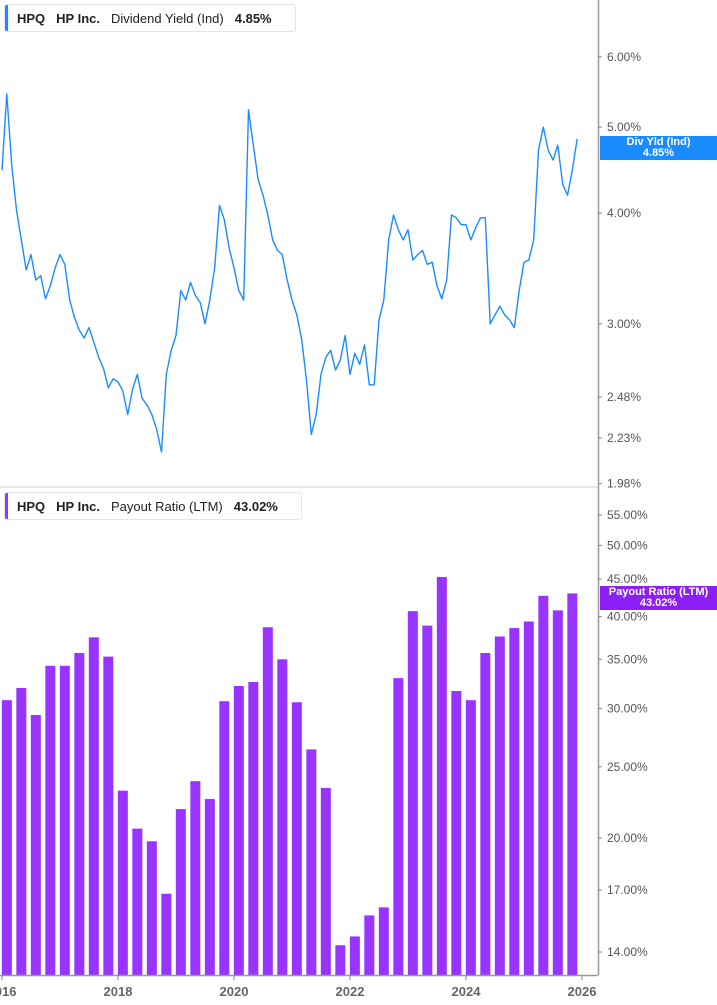  Describe the element at coordinates (253, 18) in the screenshot. I see `legend-value: 4.85%` at that location.